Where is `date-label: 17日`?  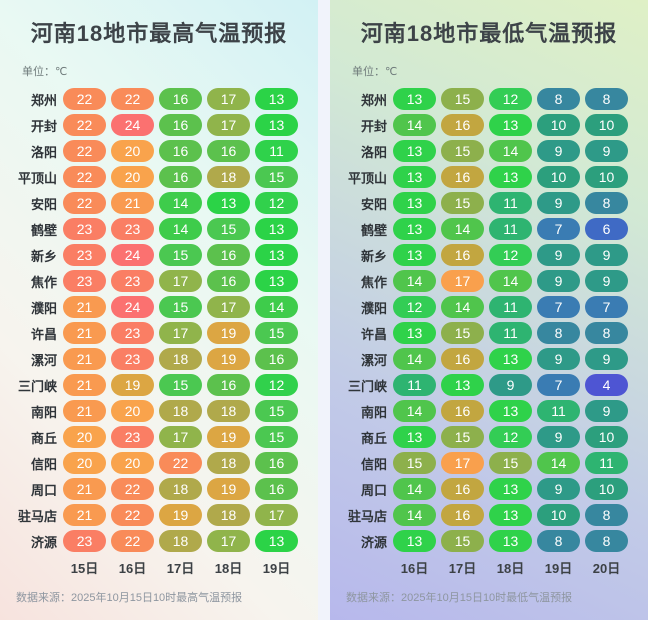 date-label: 17日 is located at coordinates (462, 568).